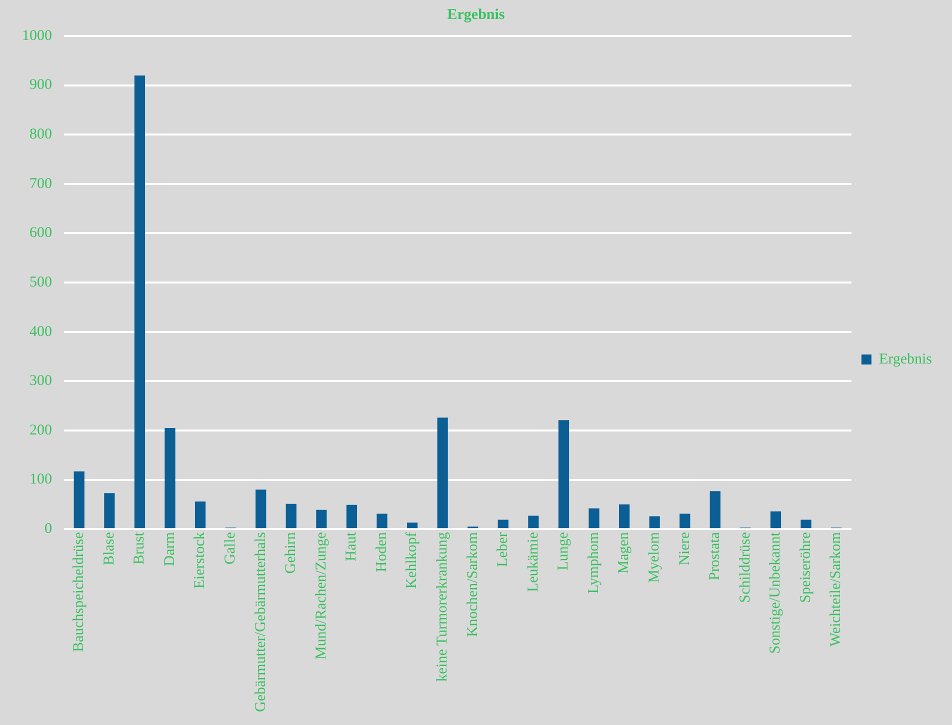  I want to click on x-tick-label: Brust, so click(140, 548).